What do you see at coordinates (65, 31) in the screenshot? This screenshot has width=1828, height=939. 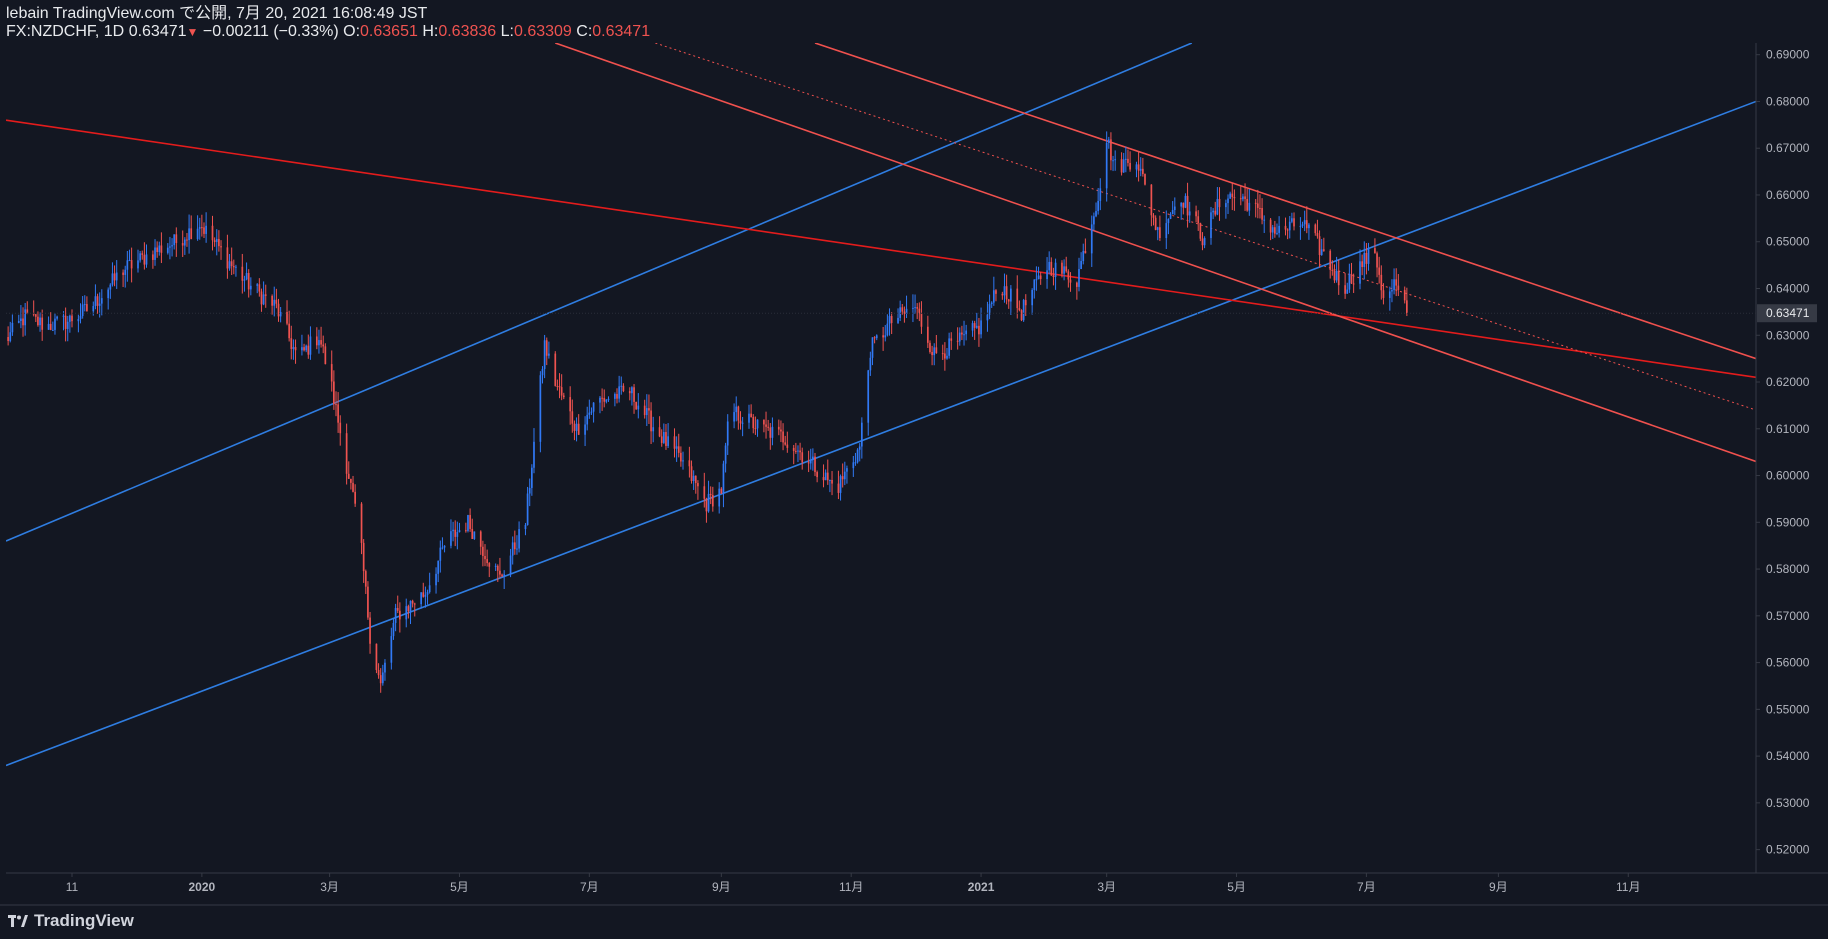 I see `symbol-label: FX:NZDCHF, 1D` at bounding box center [65, 31].